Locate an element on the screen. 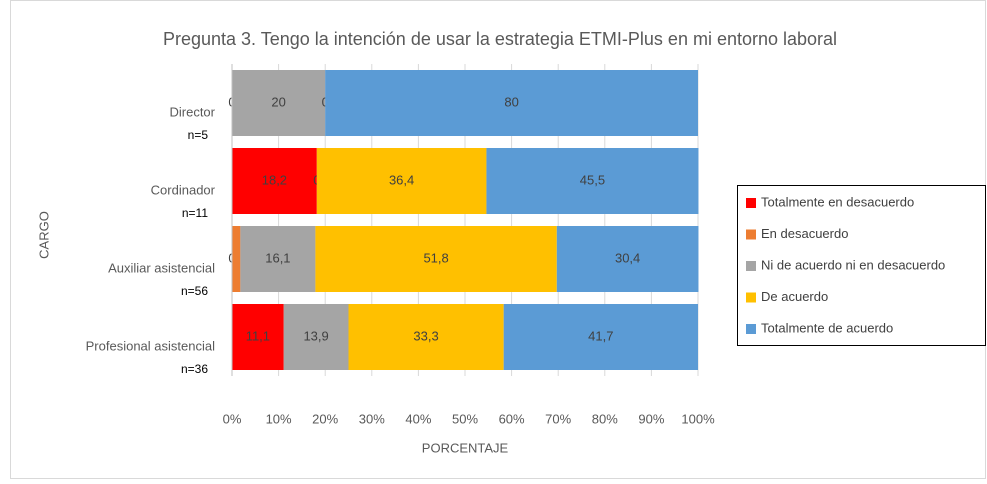 The height and width of the screenshot is (484, 987). data-label: 41,7 is located at coordinates (600, 335).